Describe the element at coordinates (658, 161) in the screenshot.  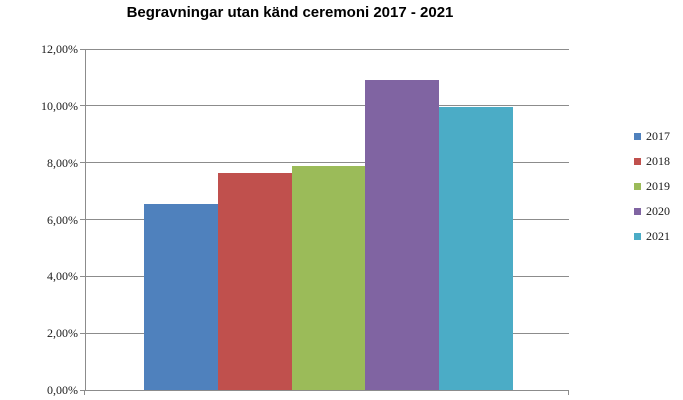
I see `legend-label: 2018` at that location.